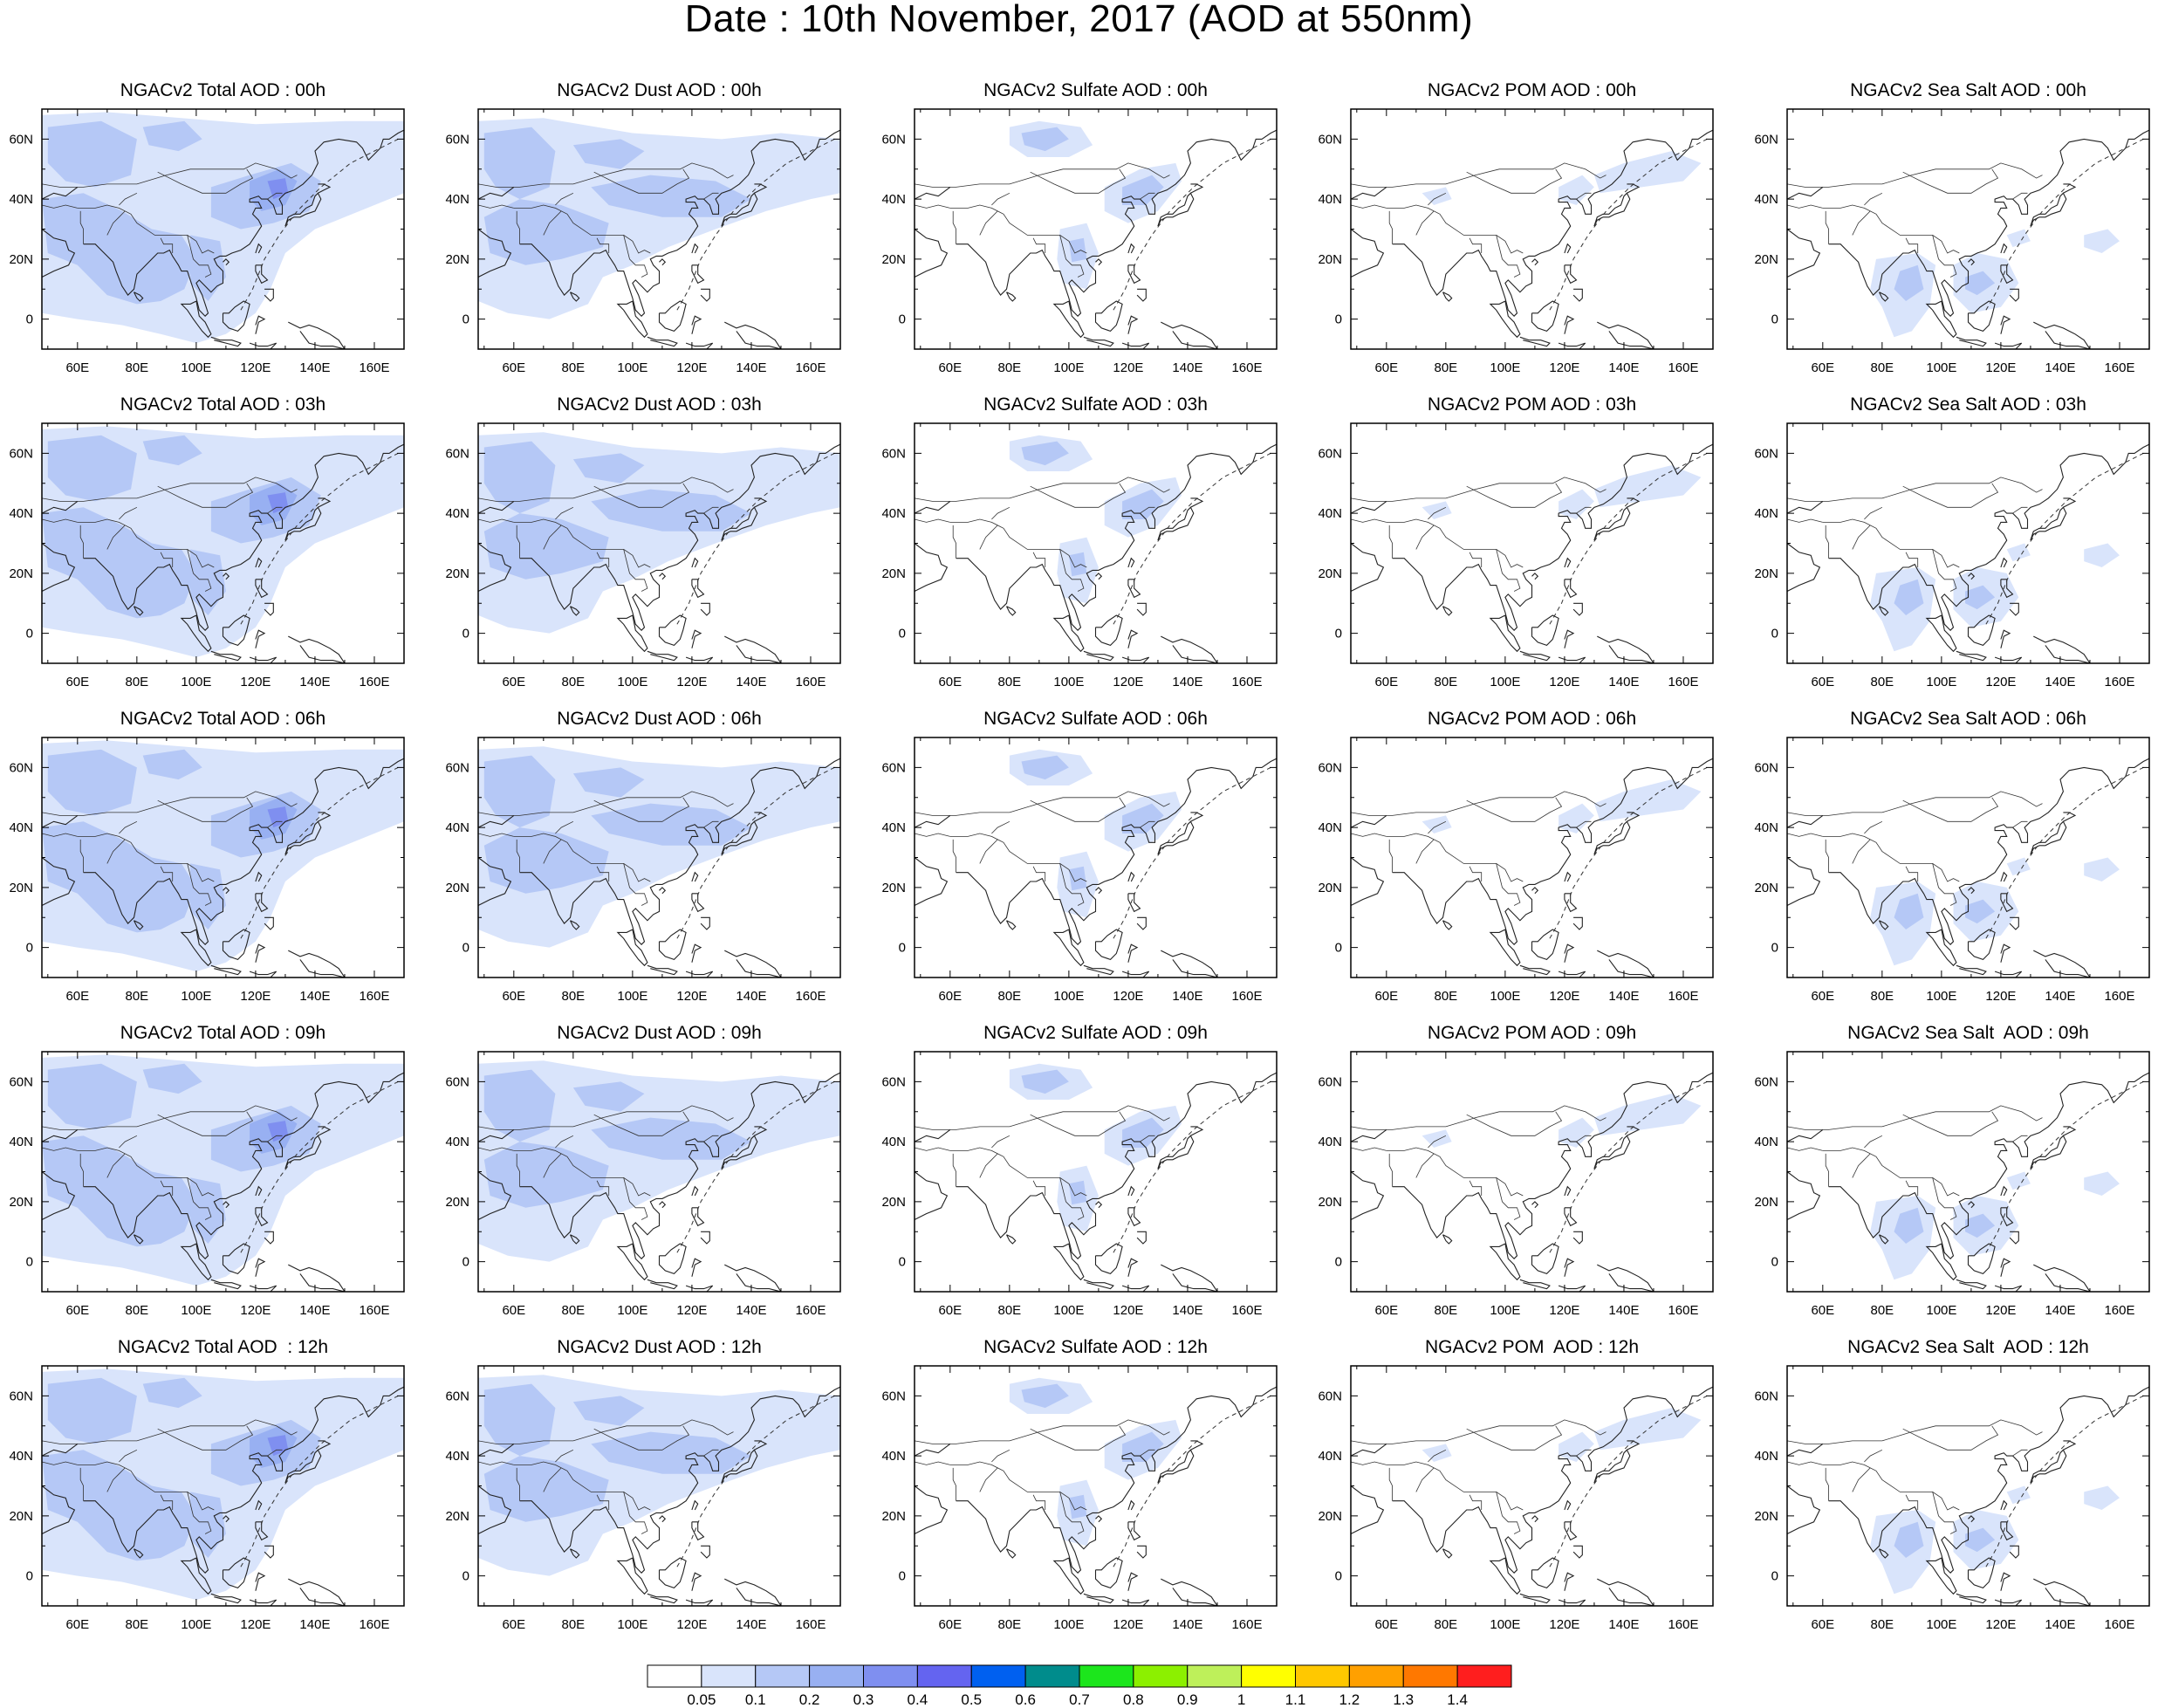  I want to click on x-tick-label: 120E, so click(2000, 1624).